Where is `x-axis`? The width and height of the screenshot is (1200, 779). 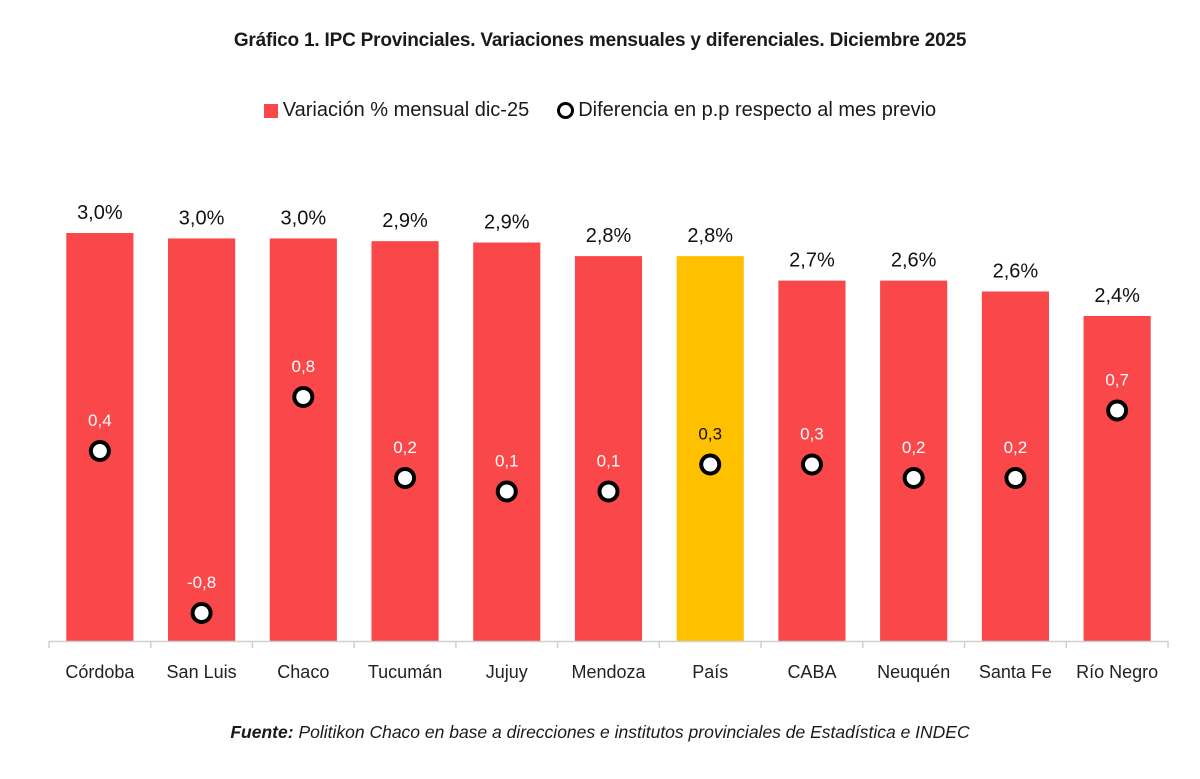
x-axis is located at coordinates (608, 644).